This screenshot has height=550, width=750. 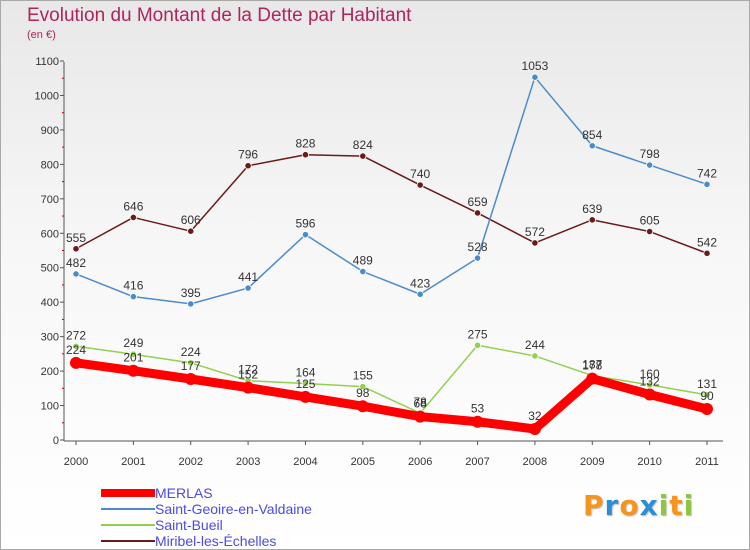 What do you see at coordinates (592, 209) in the screenshot?
I see `data-label: 639` at bounding box center [592, 209].